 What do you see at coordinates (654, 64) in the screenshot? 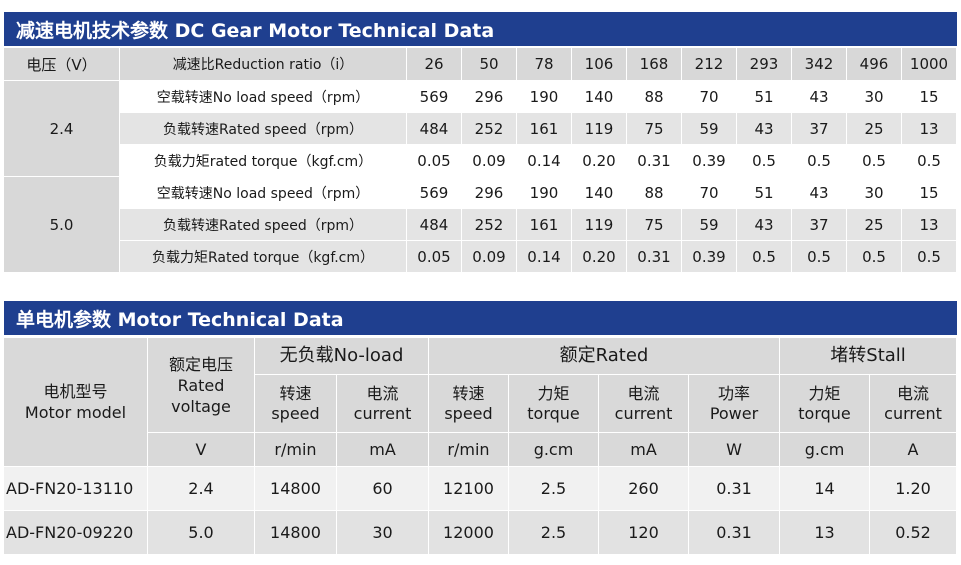
I see `ratio-cell: 168` at bounding box center [654, 64].